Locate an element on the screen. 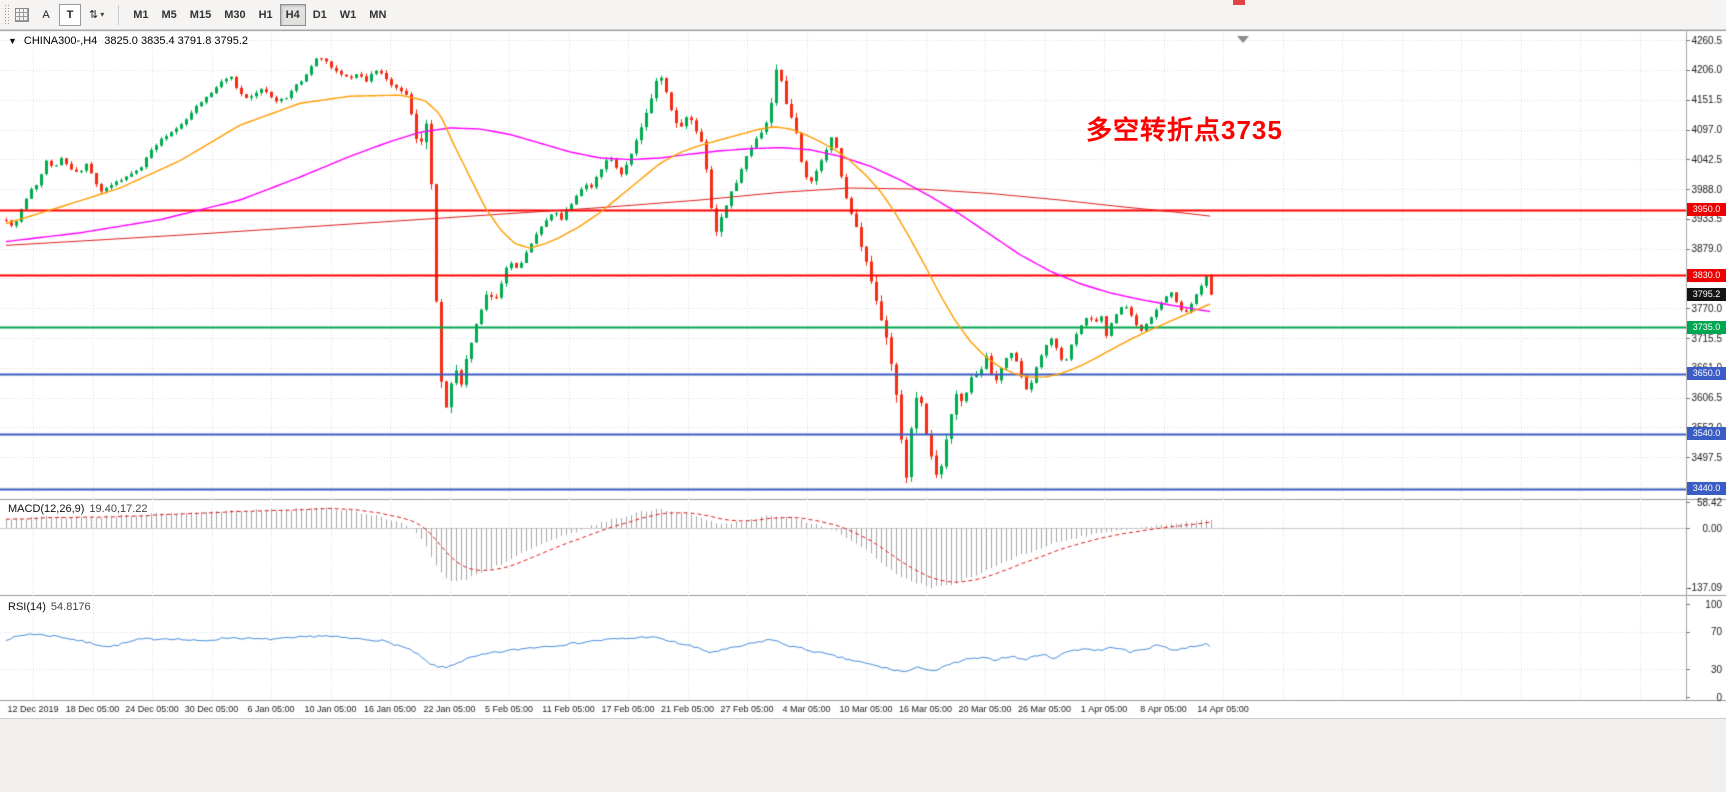  chart-symbol-period: CHINA300-,H4 is located at coordinates (60, 41).